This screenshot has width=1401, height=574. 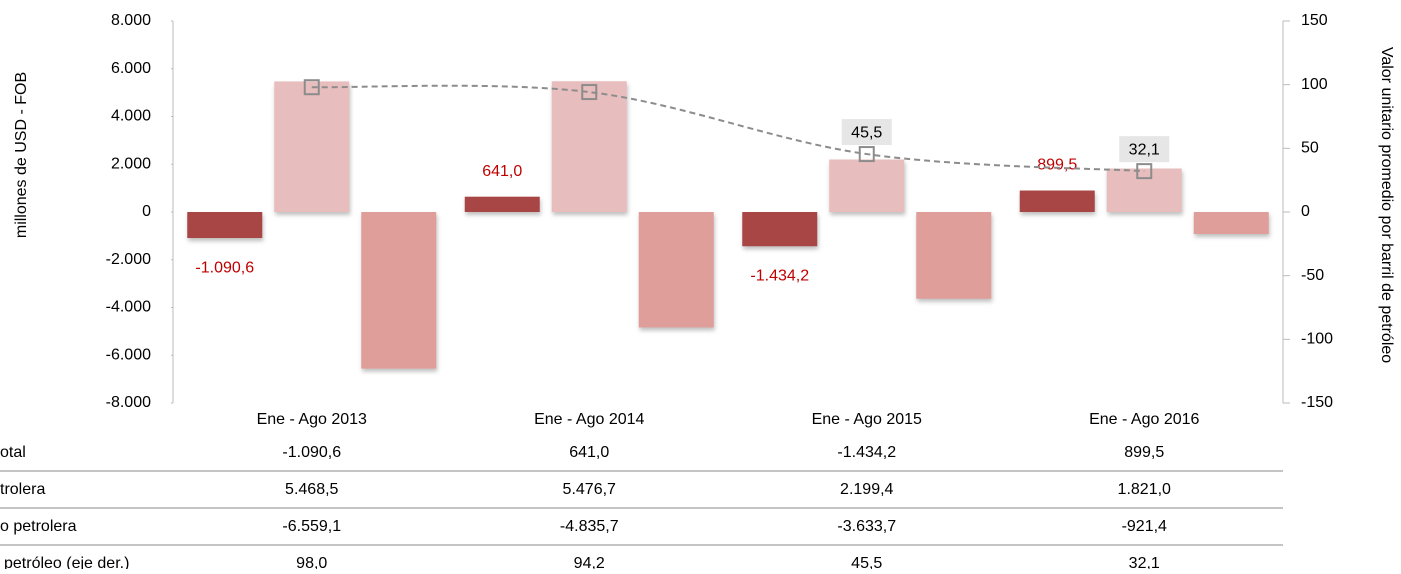 I want to click on y2-tick-label: -150, so click(x=1317, y=402).